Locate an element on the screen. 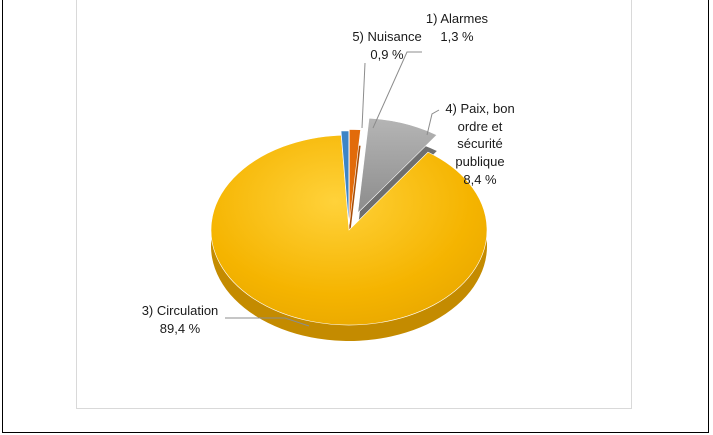 The width and height of the screenshot is (713, 435). label-paix-line4: publique is located at coordinates (479, 161).